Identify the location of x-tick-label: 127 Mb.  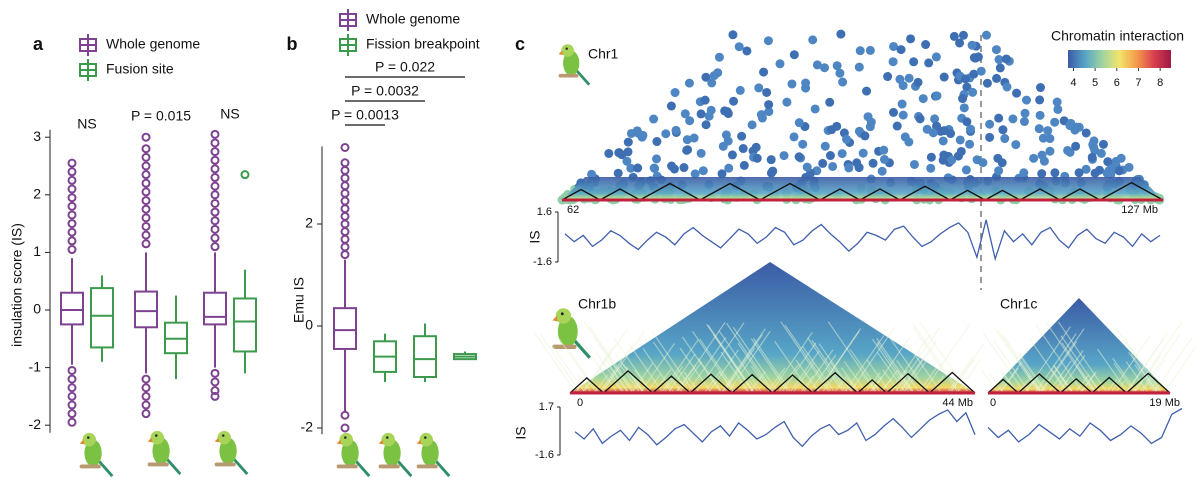
(1139, 210).